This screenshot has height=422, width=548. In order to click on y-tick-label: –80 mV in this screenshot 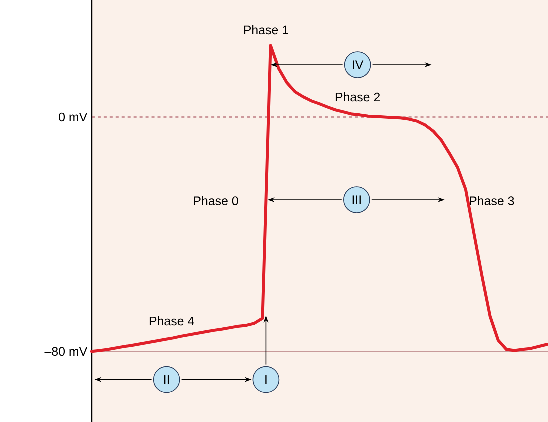, I will do `click(66, 351)`.